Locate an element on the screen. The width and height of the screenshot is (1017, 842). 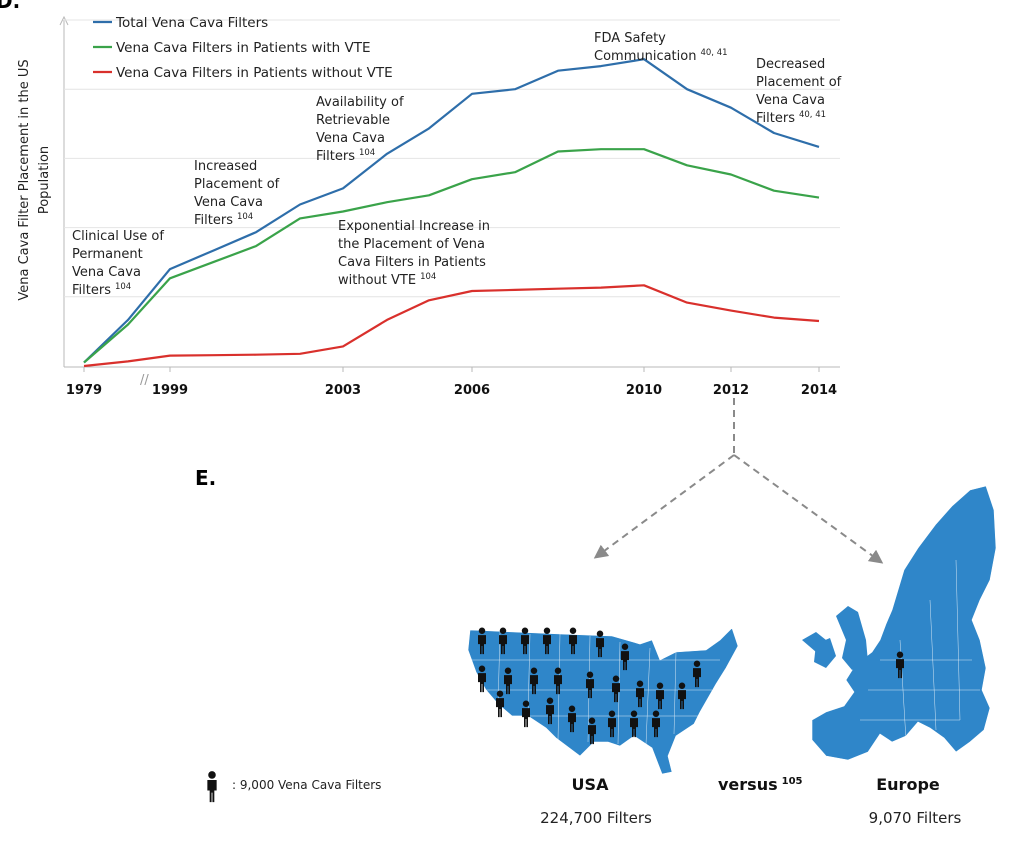
usa-map-shape is located at coordinates (603, 701).